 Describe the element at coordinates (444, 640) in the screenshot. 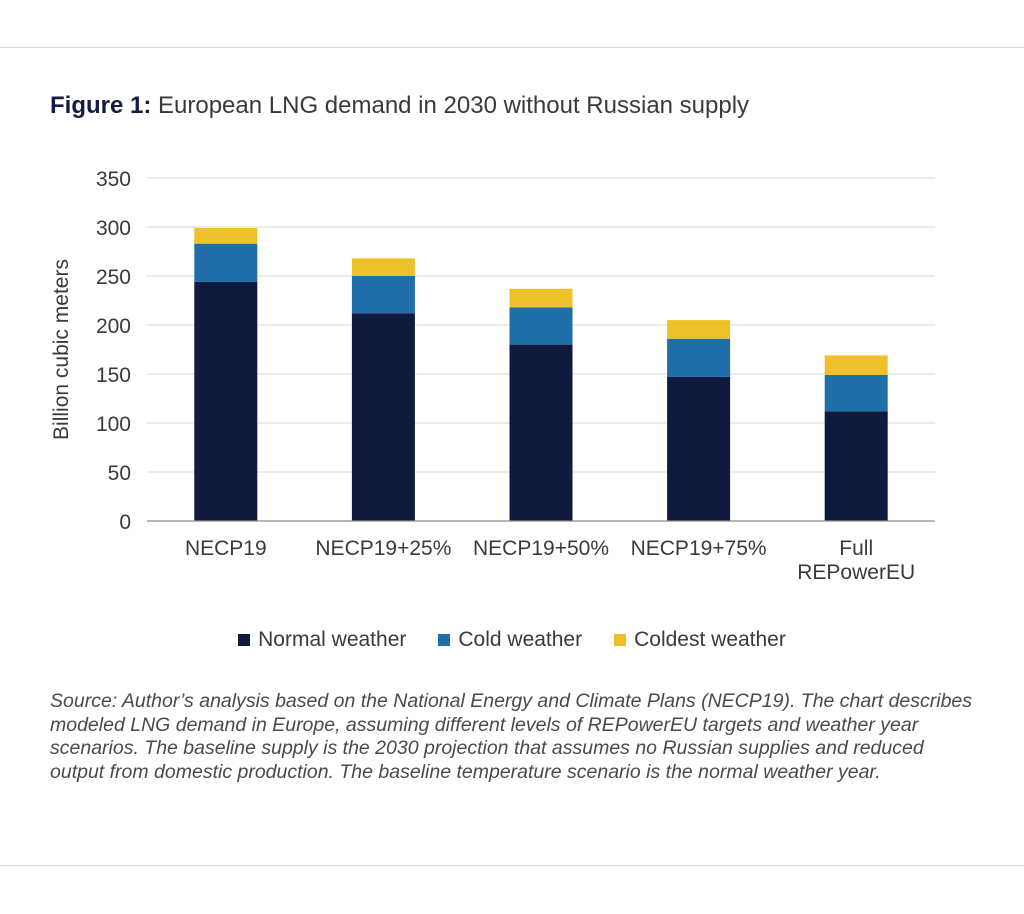

I see `legend-swatch-cold` at that location.